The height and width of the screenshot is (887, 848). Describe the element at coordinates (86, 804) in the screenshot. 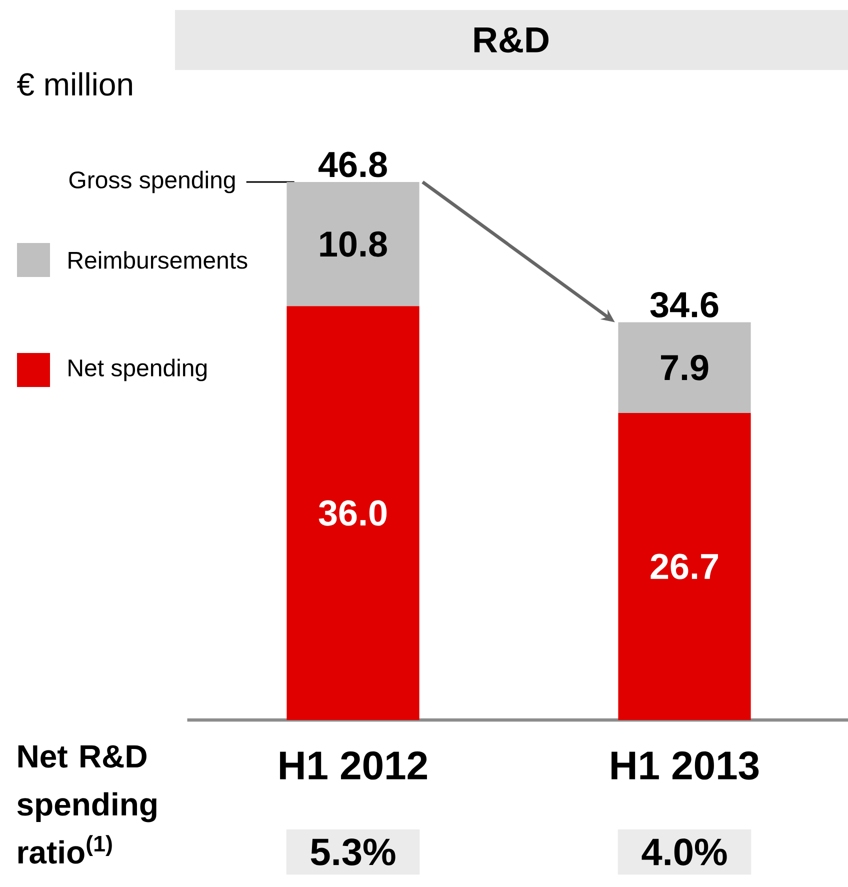

I see `text: Net R&D spending ratio$^{(1)}$` at that location.